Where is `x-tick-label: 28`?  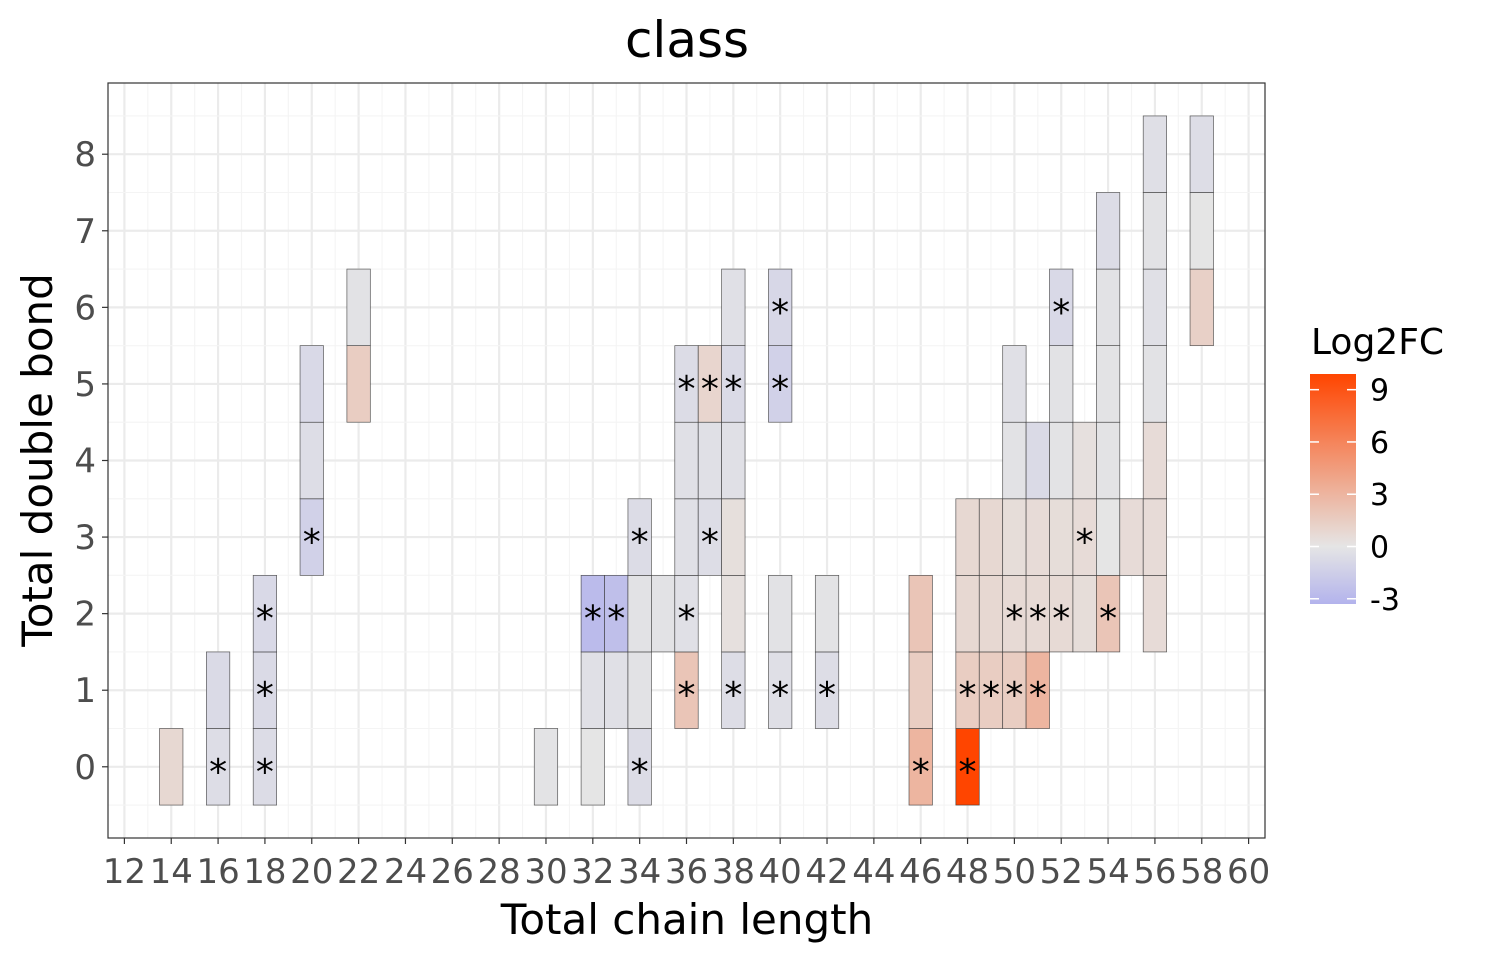
x-tick-label: 28 is located at coordinates (498, 872).